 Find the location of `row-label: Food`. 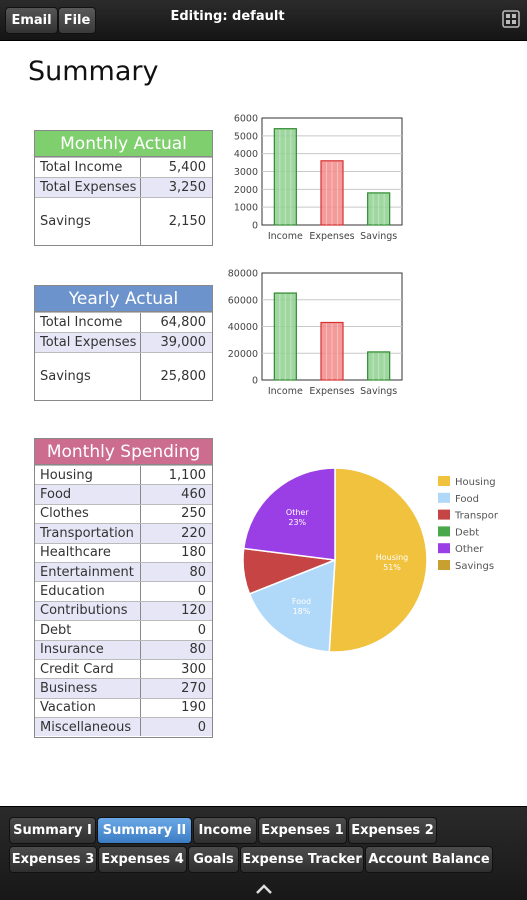

row-label: Food is located at coordinates (88, 494).